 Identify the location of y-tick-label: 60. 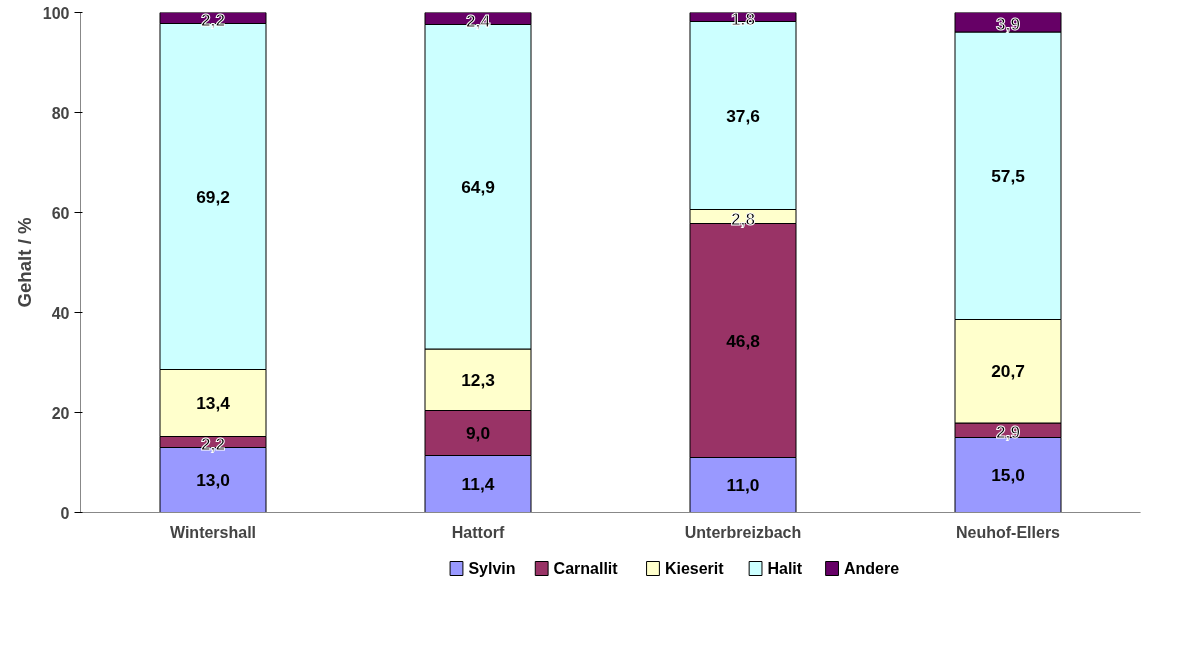
(60, 213).